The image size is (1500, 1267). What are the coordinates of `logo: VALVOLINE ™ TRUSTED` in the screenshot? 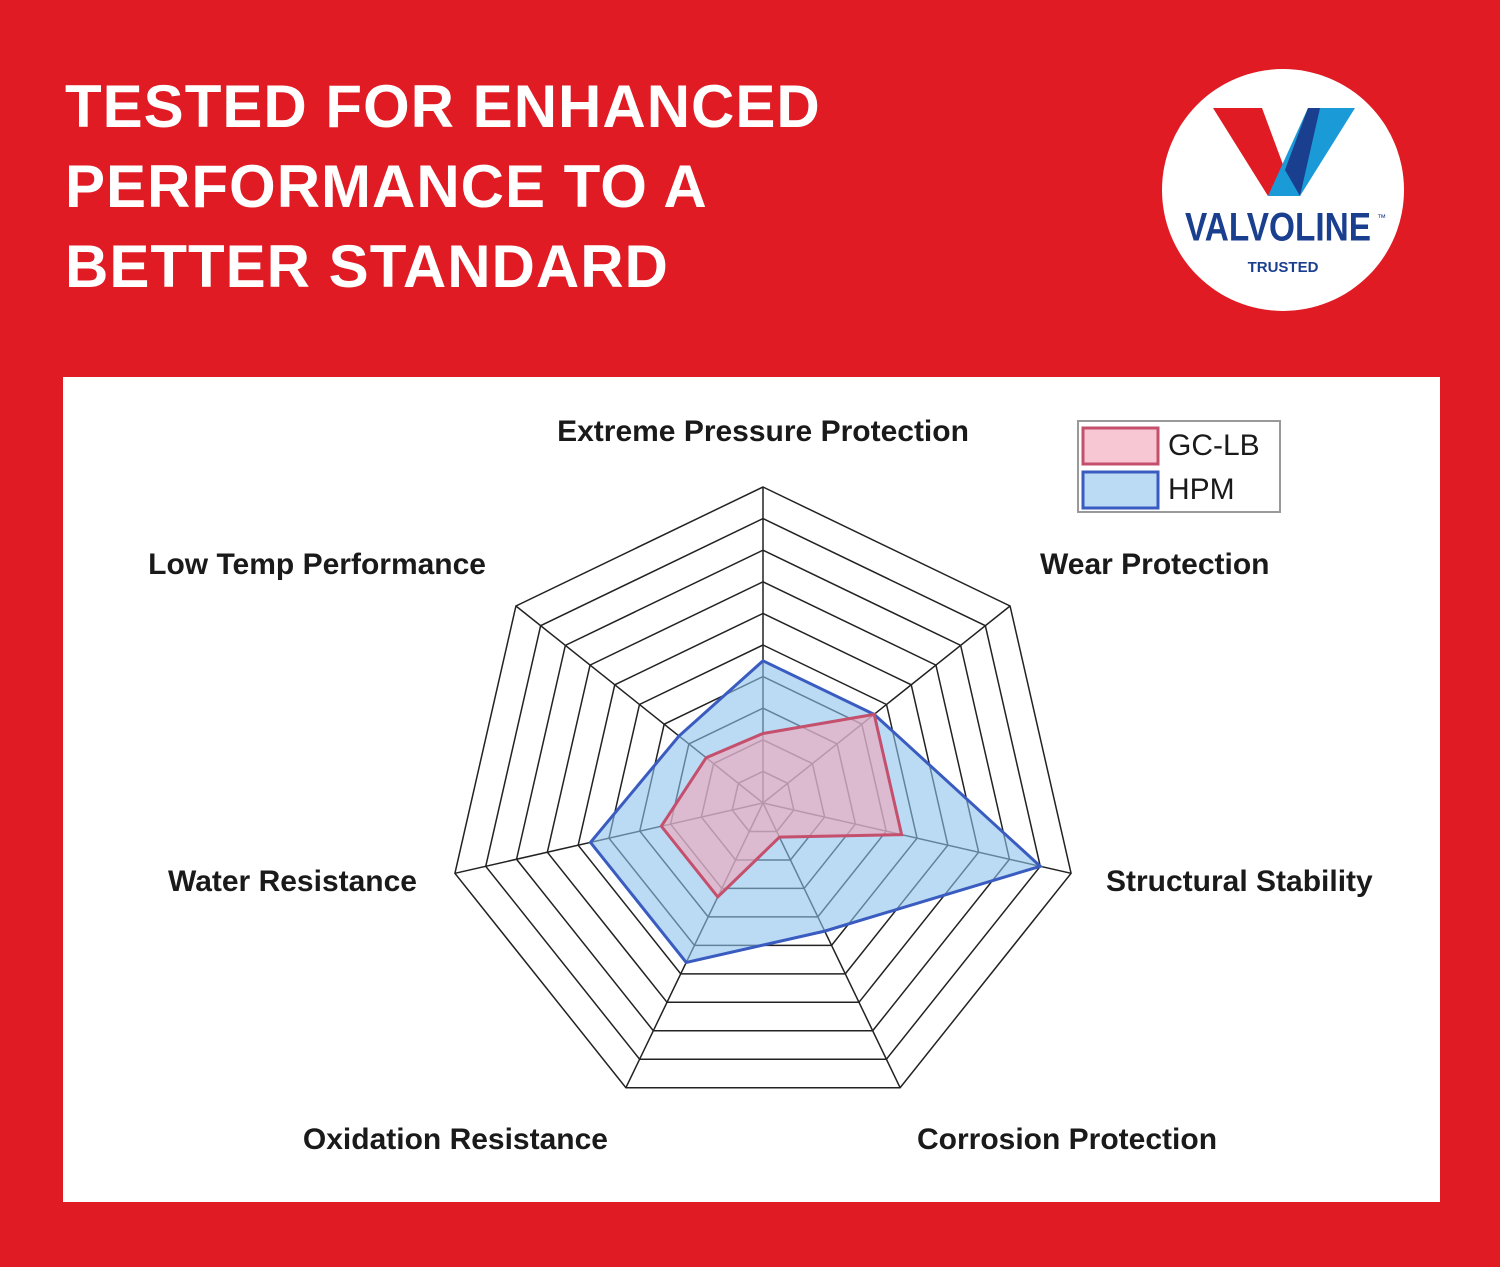 It's located at (1283, 190).